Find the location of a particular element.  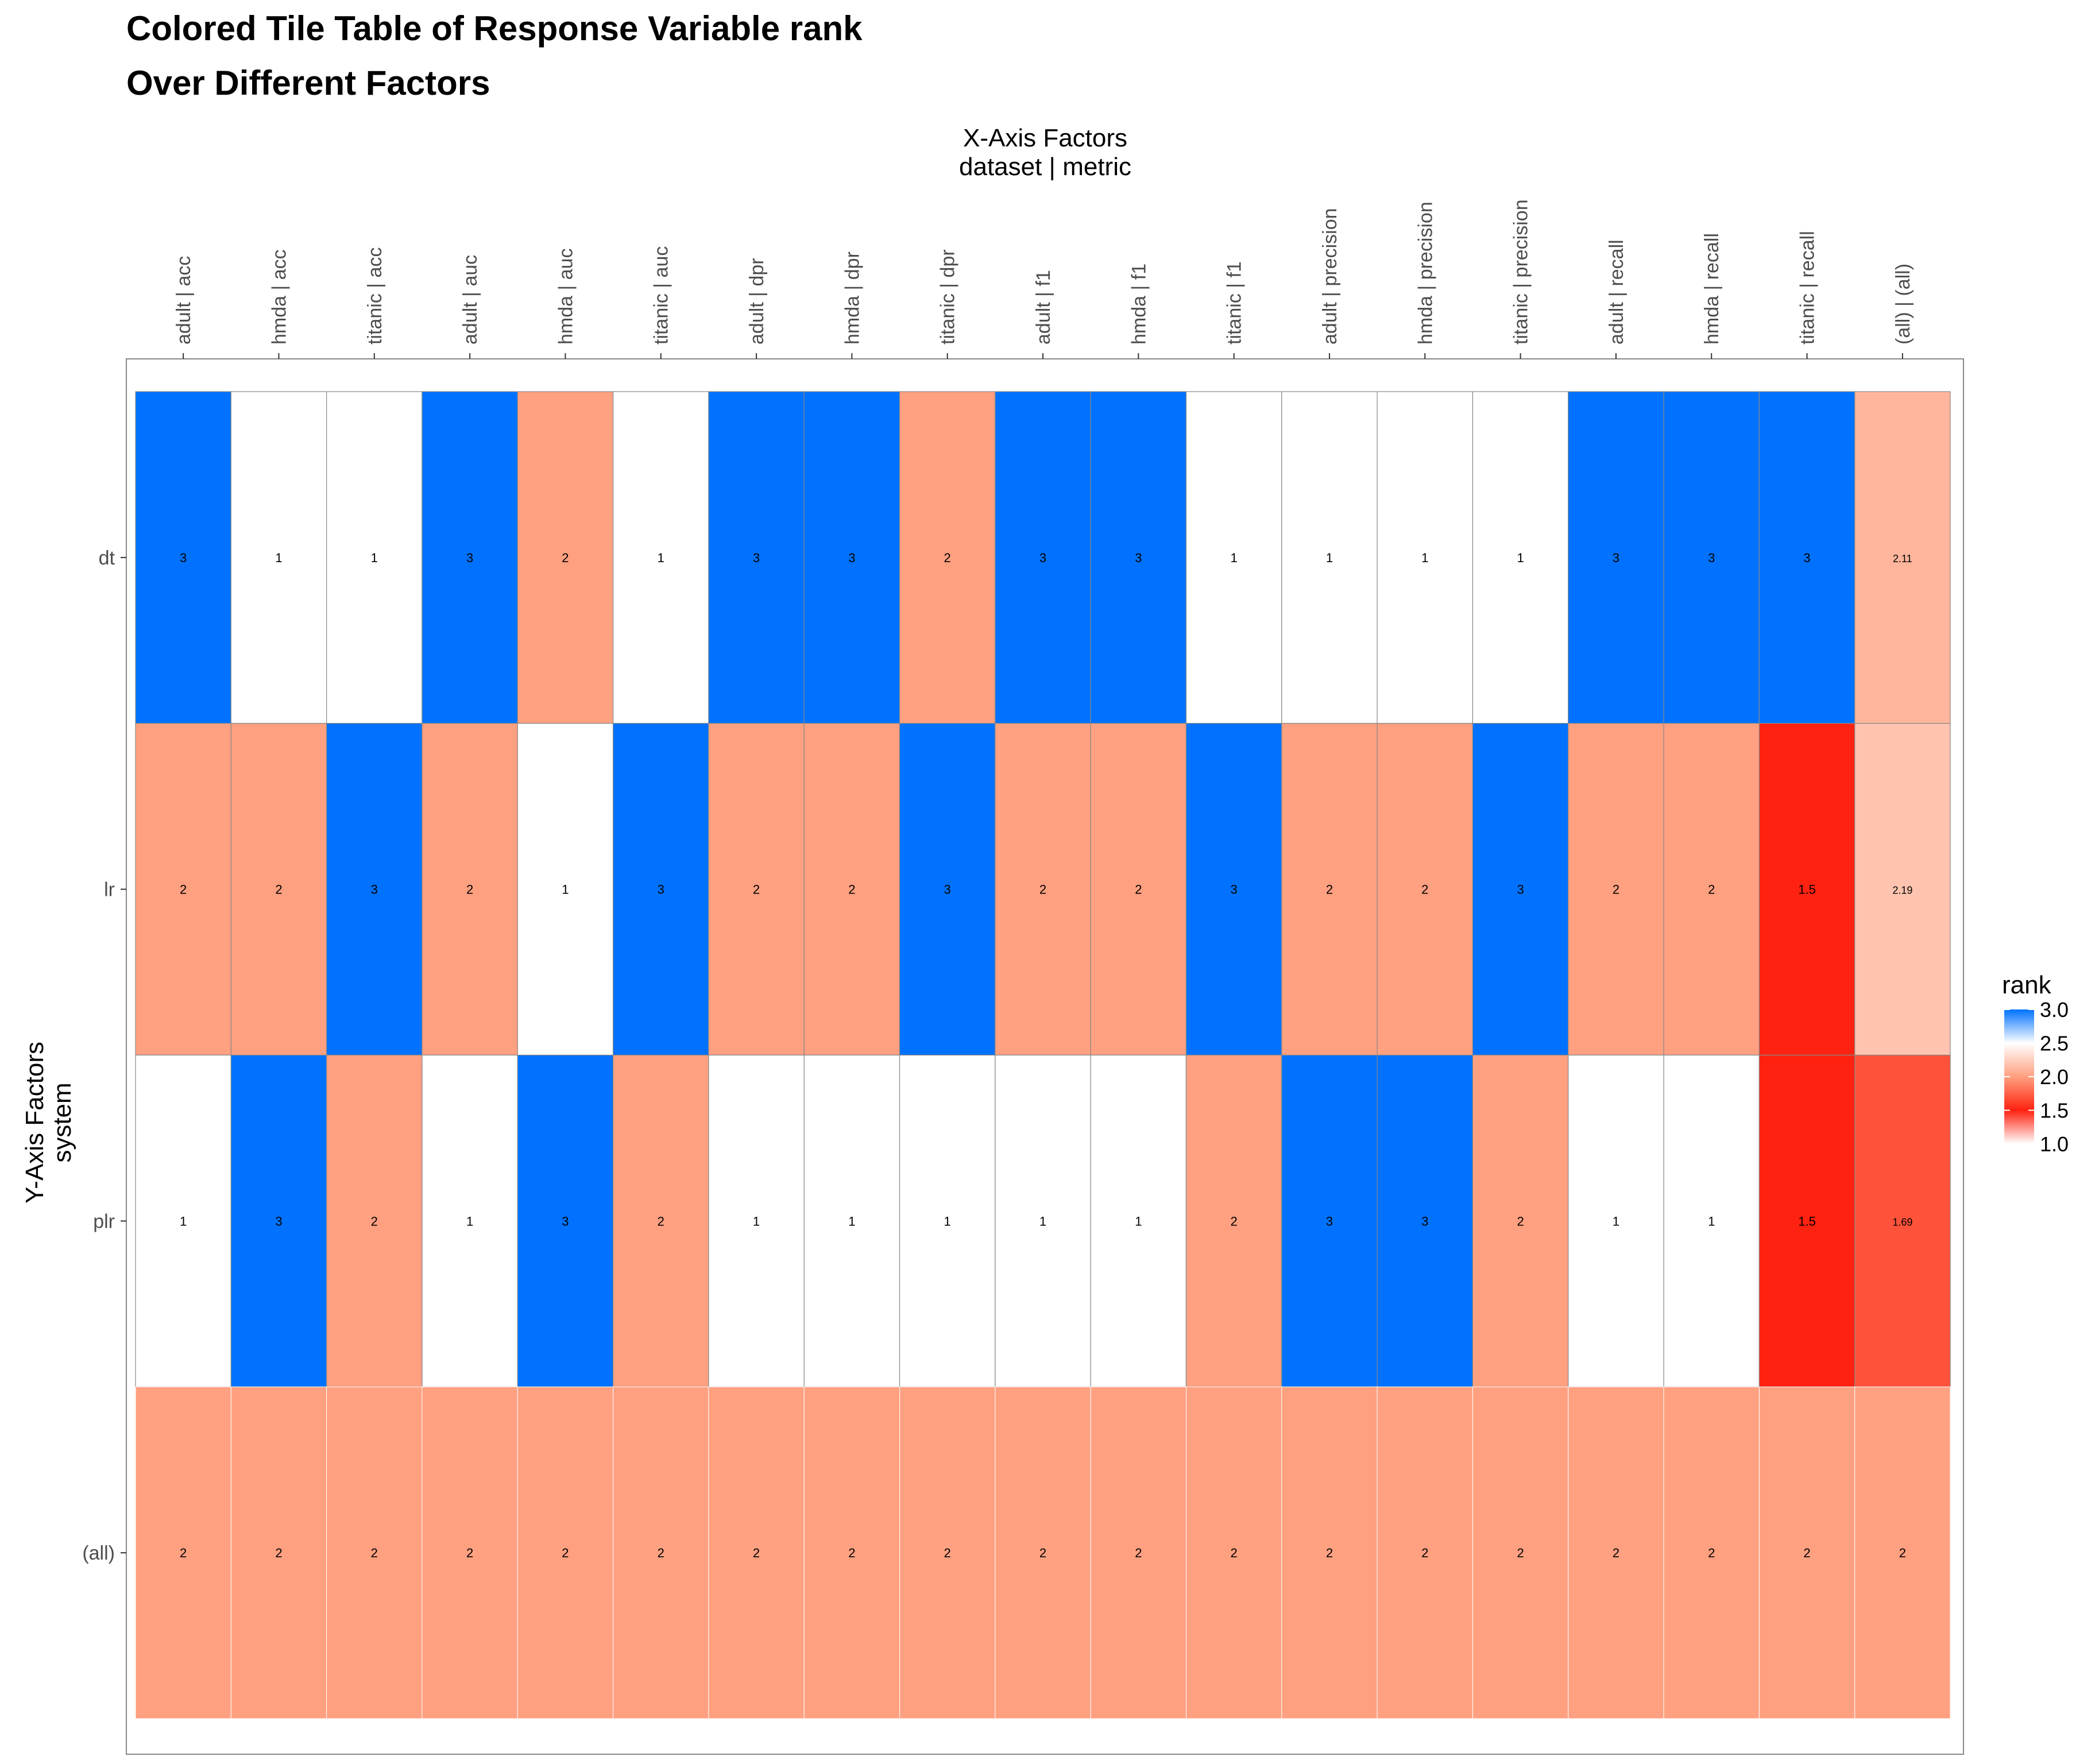

tile-value-label: 1.5 is located at coordinates (1807, 890).